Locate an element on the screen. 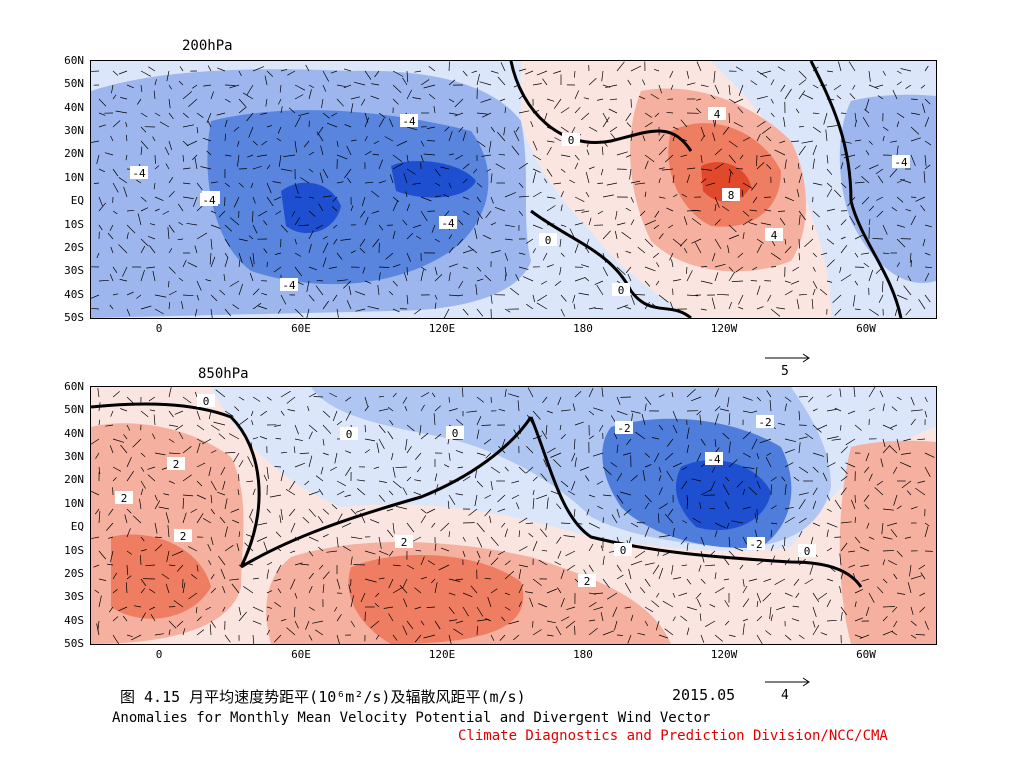 The height and width of the screenshot is (768, 1024). longitude-label: 60W is located at coordinates (866, 328).